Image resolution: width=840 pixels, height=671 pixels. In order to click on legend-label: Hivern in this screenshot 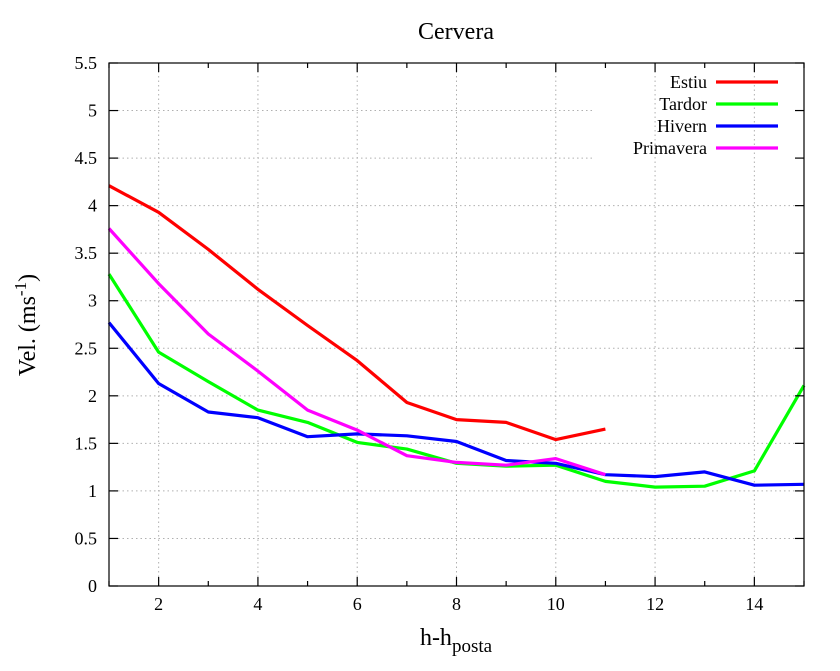, I will do `click(682, 126)`.